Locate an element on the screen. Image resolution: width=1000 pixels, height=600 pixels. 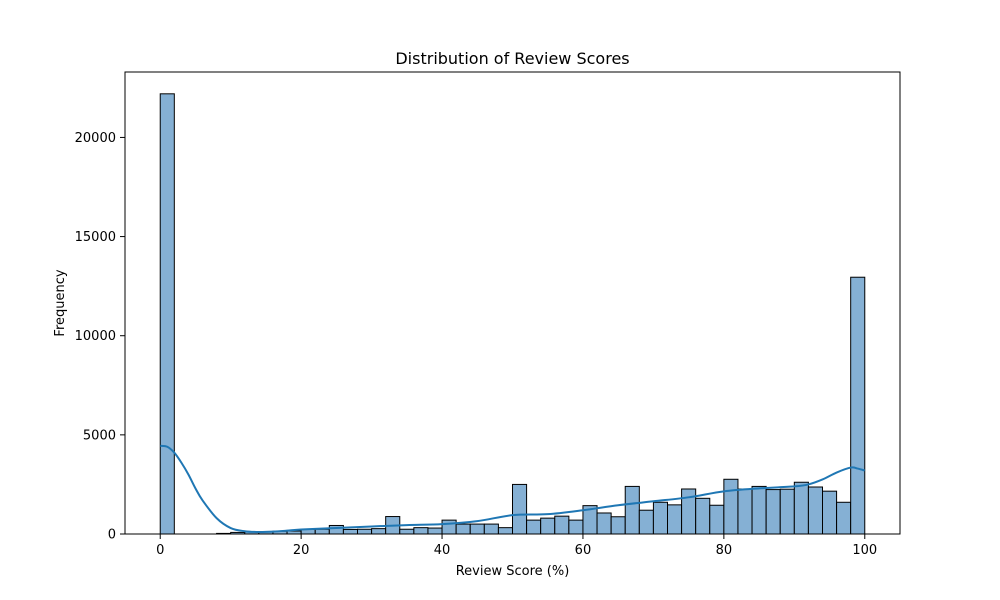
chart-title: Distribution of Review Scores is located at coordinates (512, 58).